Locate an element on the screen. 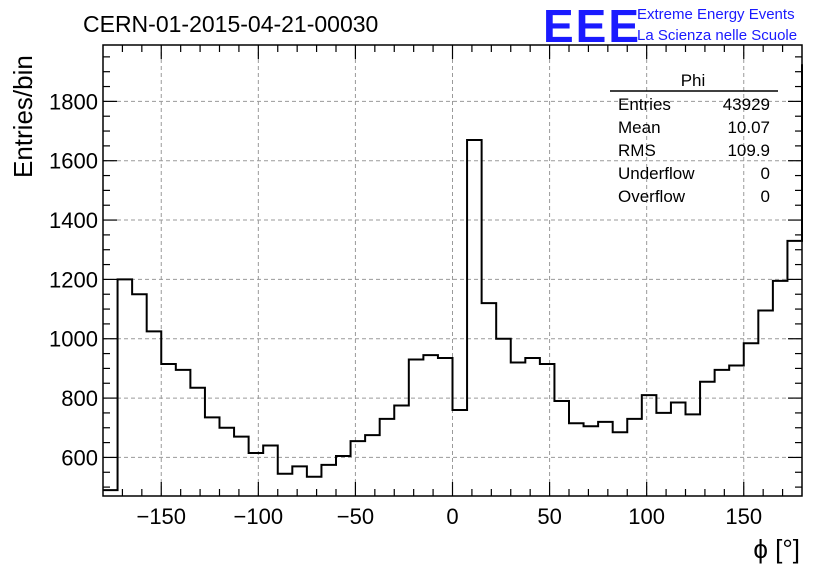 The image size is (836, 572). x-axis-title: ϕ [°] is located at coordinates (776, 549).